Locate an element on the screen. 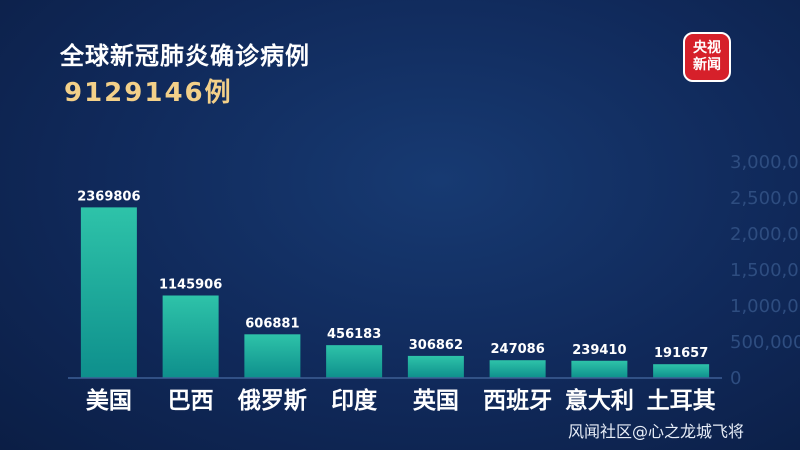 This screenshot has width=800, height=450. cctv-news-logo: 央视 新闻 is located at coordinates (707, 57).